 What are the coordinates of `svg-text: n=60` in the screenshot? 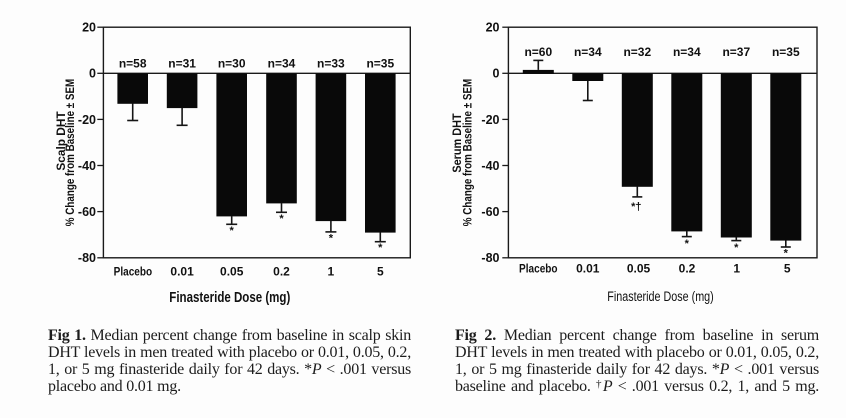 It's located at (538, 52).